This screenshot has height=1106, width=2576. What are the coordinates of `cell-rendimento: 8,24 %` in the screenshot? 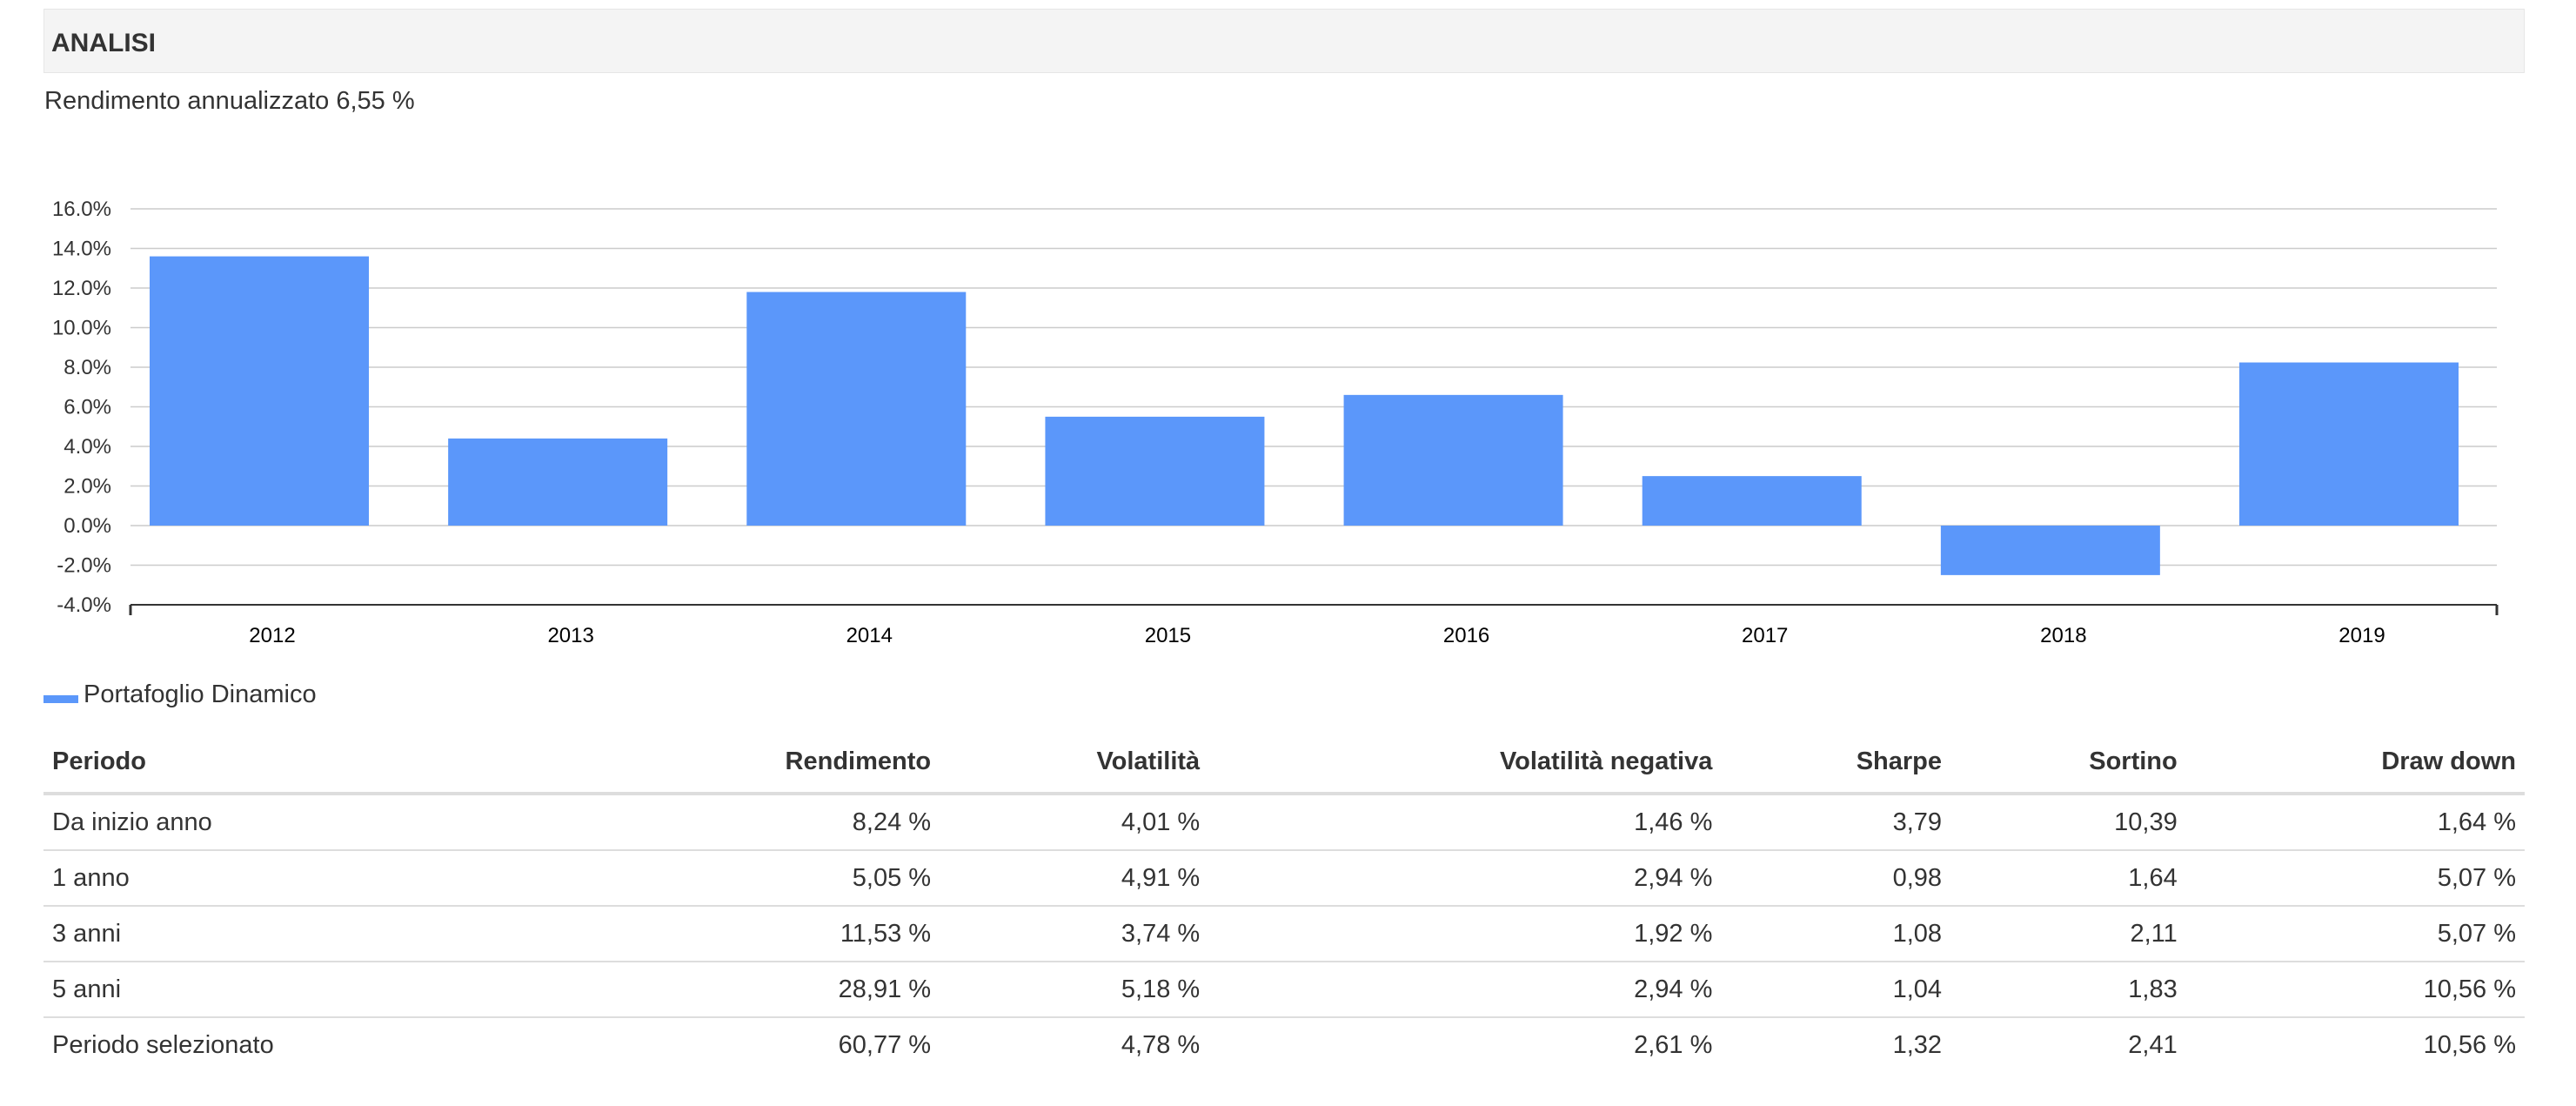 It's located at (758, 822).